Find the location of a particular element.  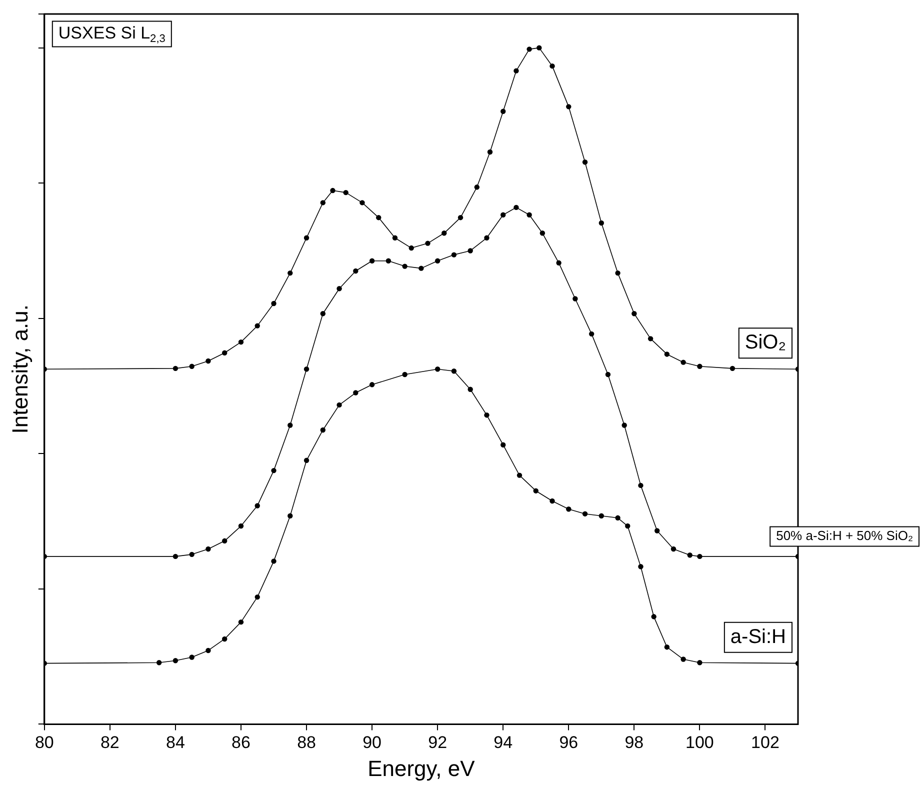

x-tick-label: 82 is located at coordinates (110, 742).